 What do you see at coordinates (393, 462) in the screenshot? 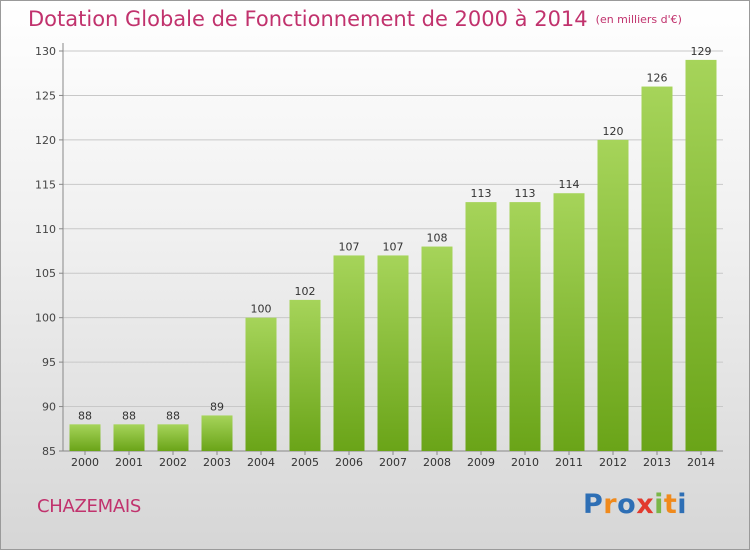
I see `x-tick-label: 2007` at bounding box center [393, 462].